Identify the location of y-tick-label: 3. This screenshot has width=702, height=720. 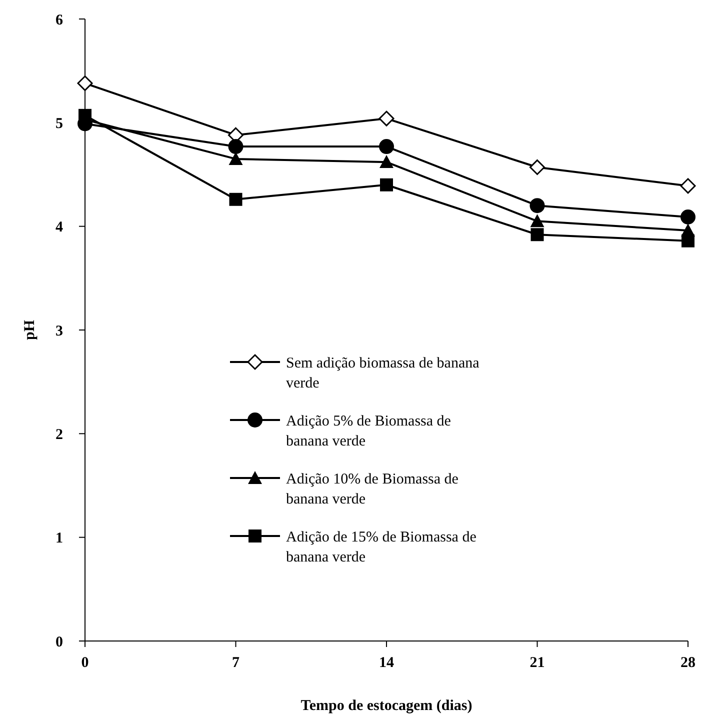
(59, 331).